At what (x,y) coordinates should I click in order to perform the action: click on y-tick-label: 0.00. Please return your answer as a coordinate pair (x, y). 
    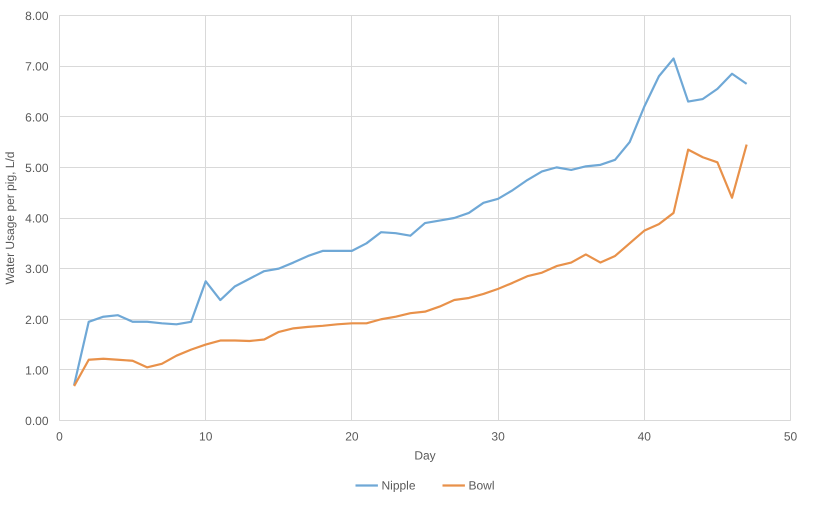
    Looking at the image, I should click on (37, 421).